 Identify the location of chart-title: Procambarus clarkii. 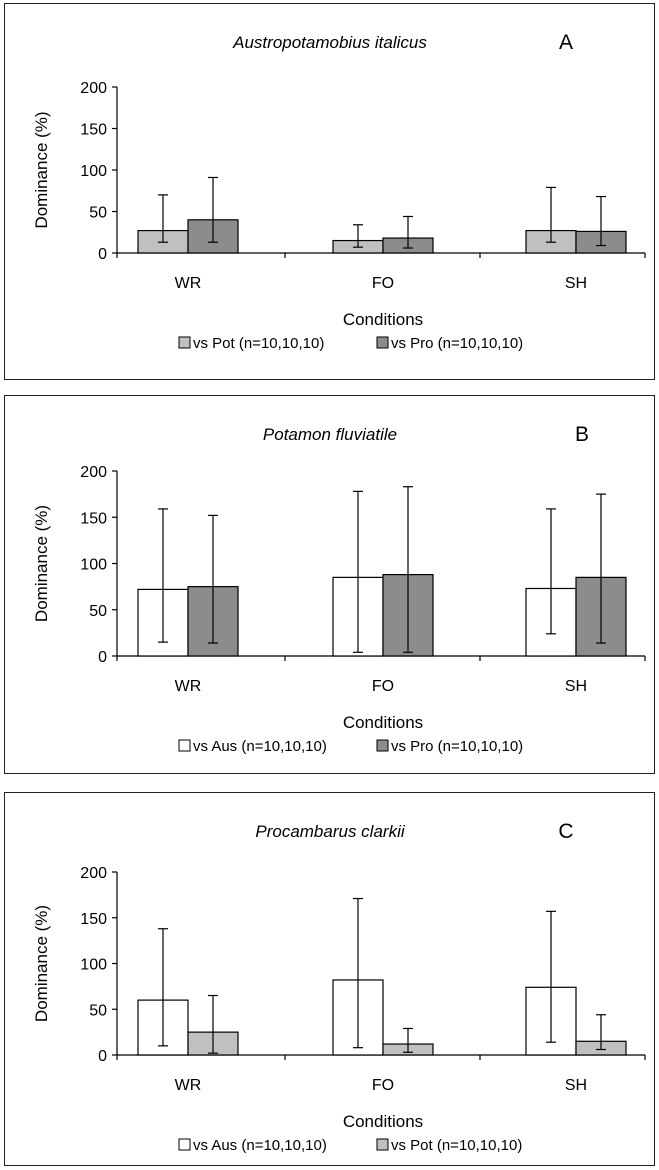
(330, 831).